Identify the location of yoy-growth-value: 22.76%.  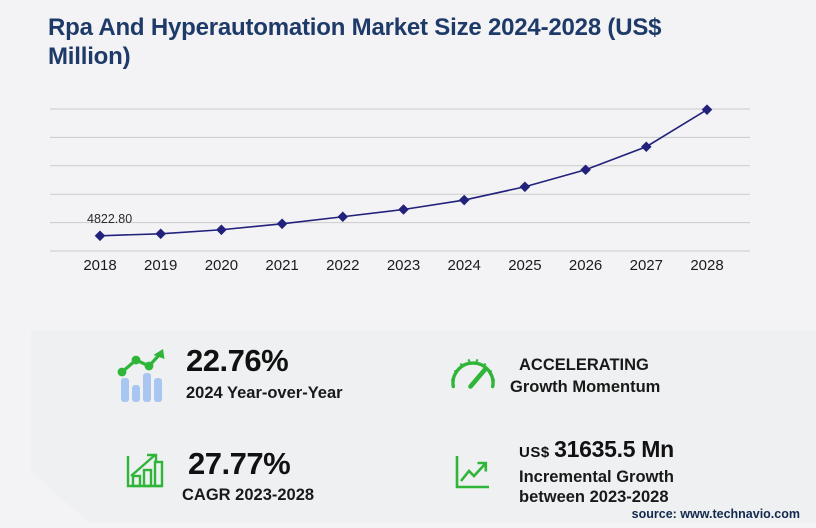
(237, 360).